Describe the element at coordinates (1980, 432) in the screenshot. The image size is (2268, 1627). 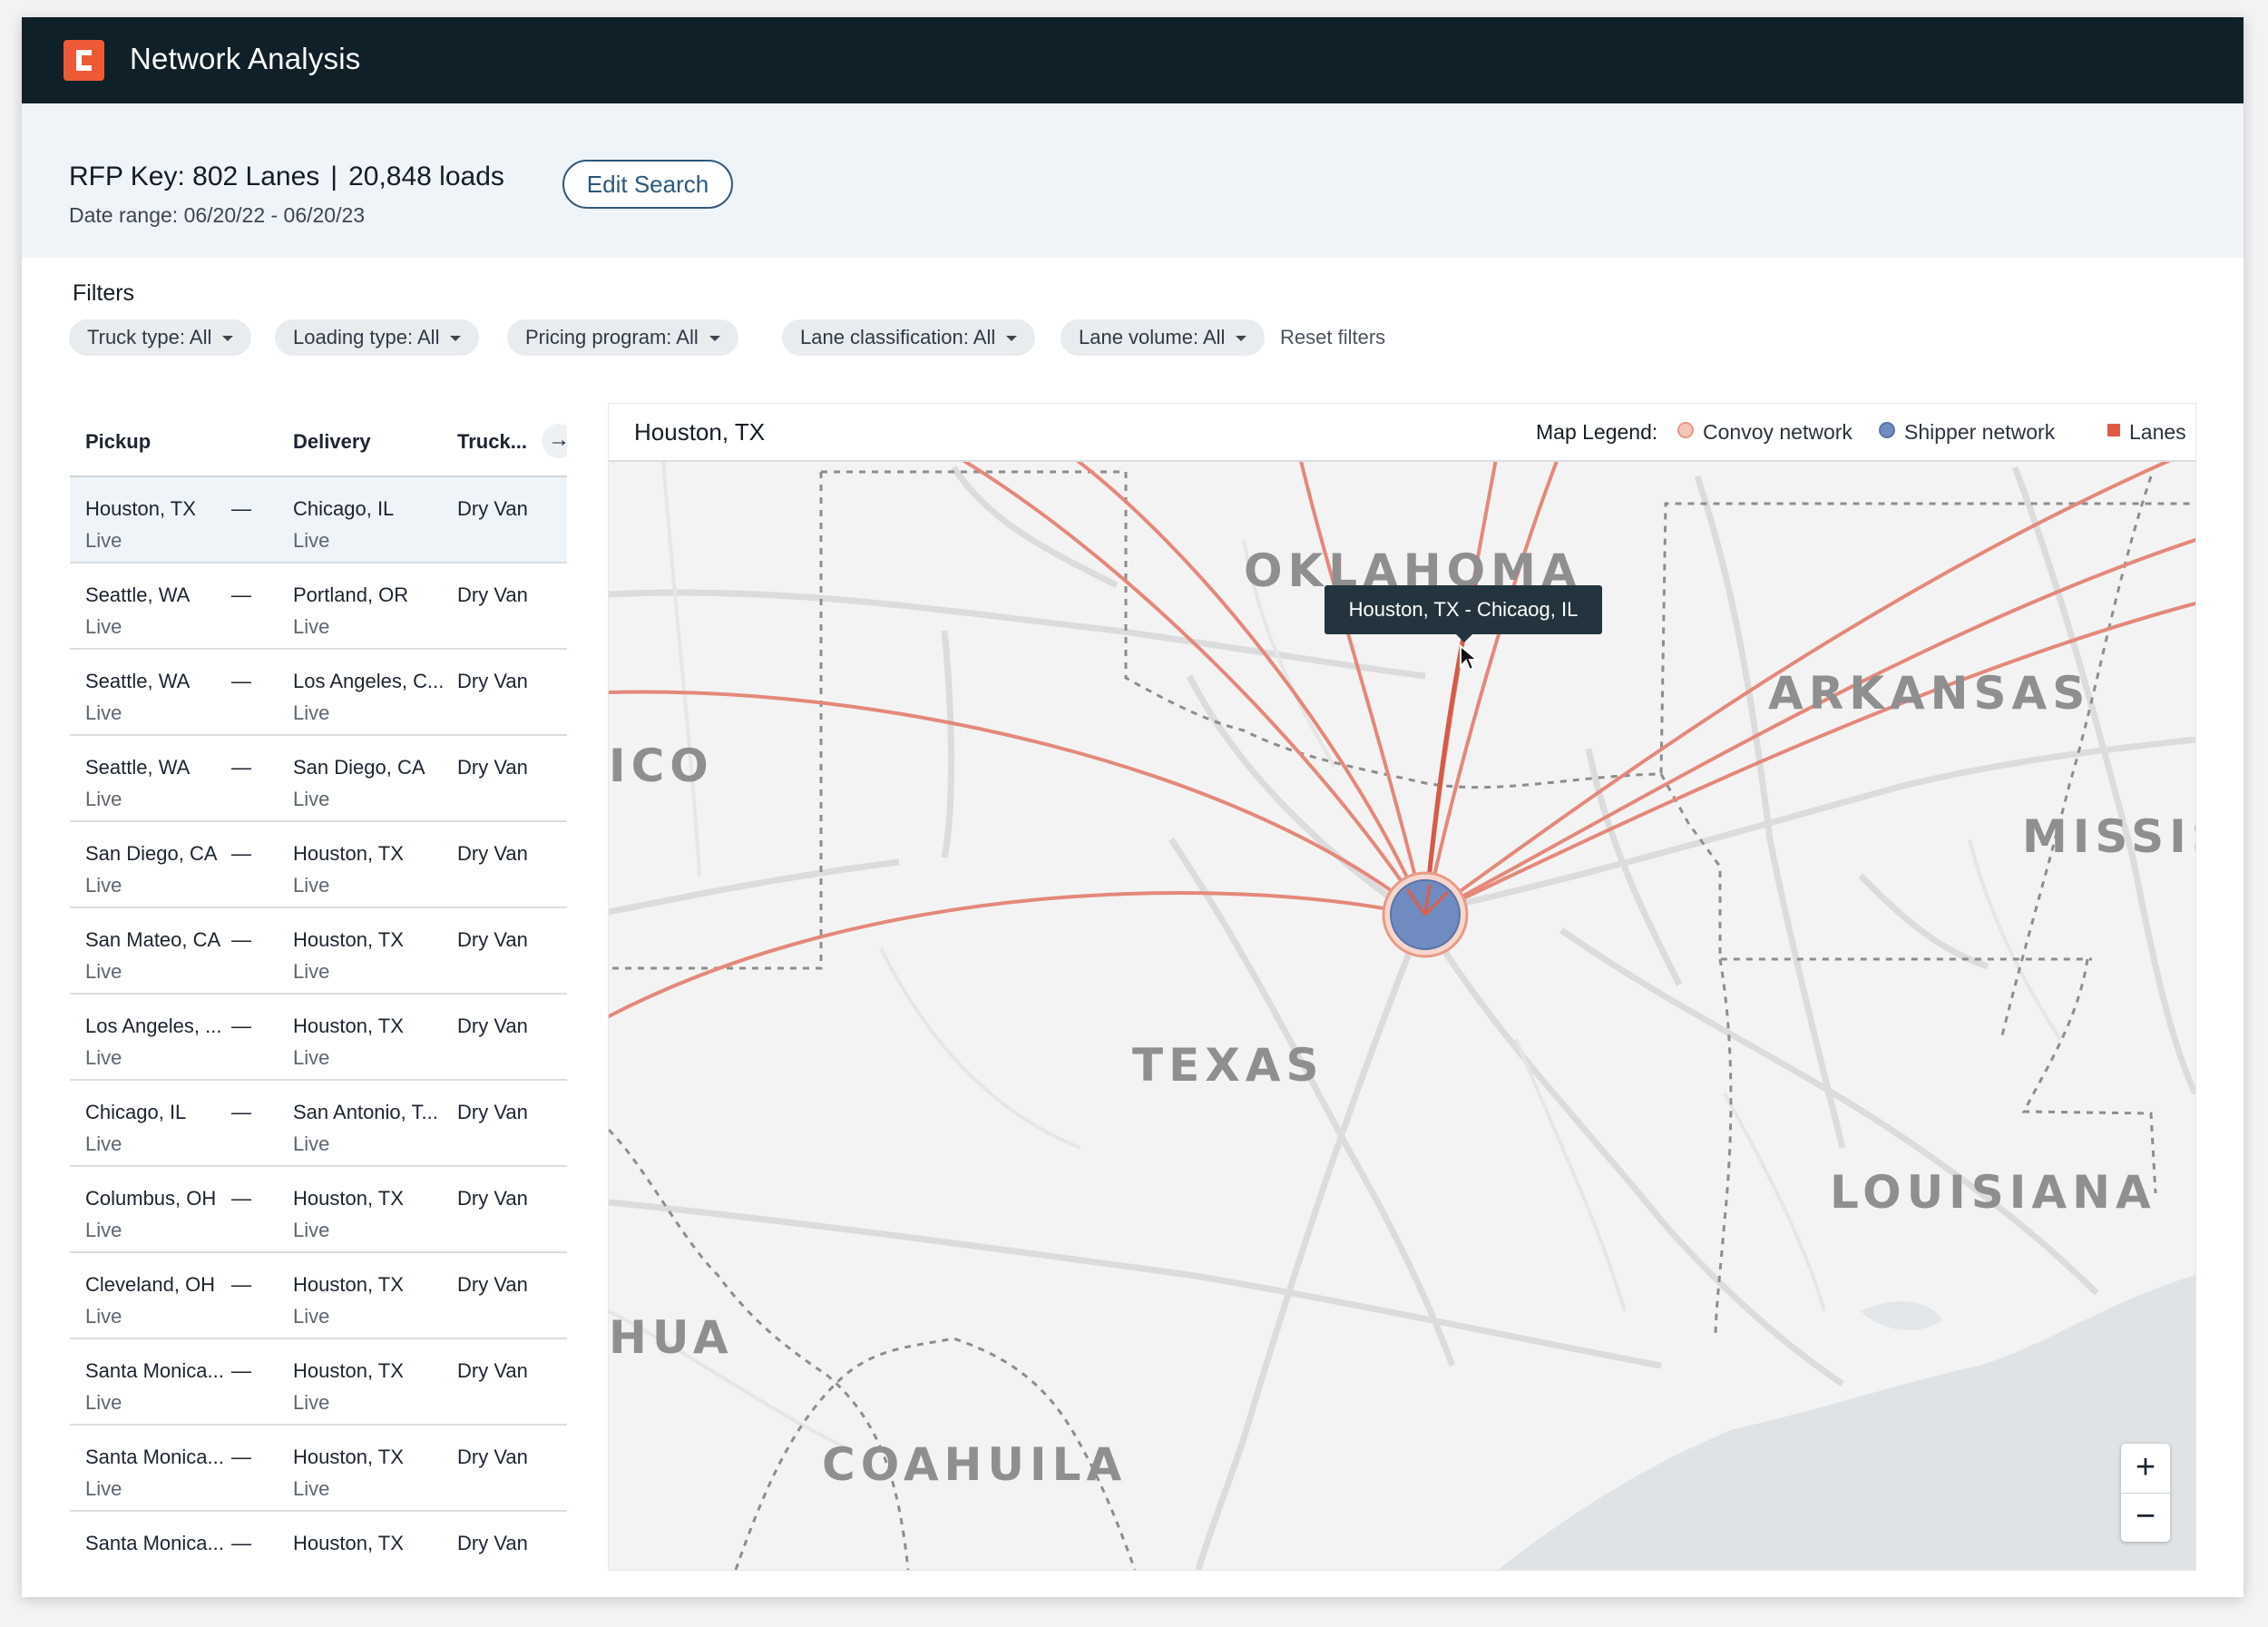
I see `legend-shipper: Shipper network` at that location.